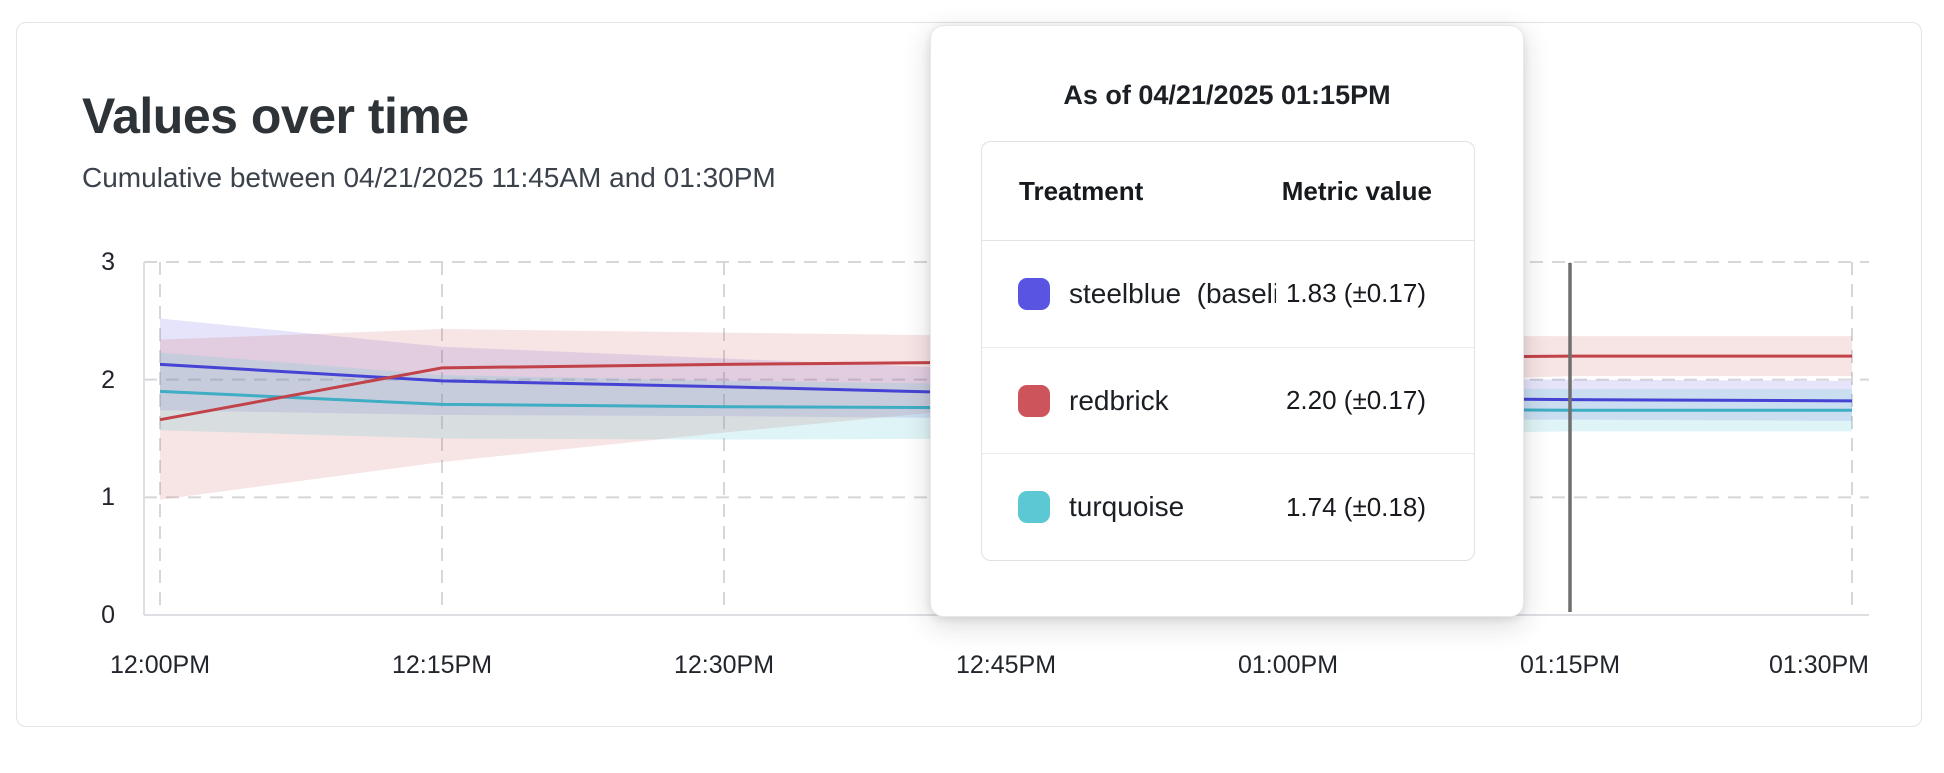 The image size is (1944, 773). What do you see at coordinates (1355, 293) in the screenshot?
I see `metric-value: 1.83 (±0.17)` at bounding box center [1355, 293].